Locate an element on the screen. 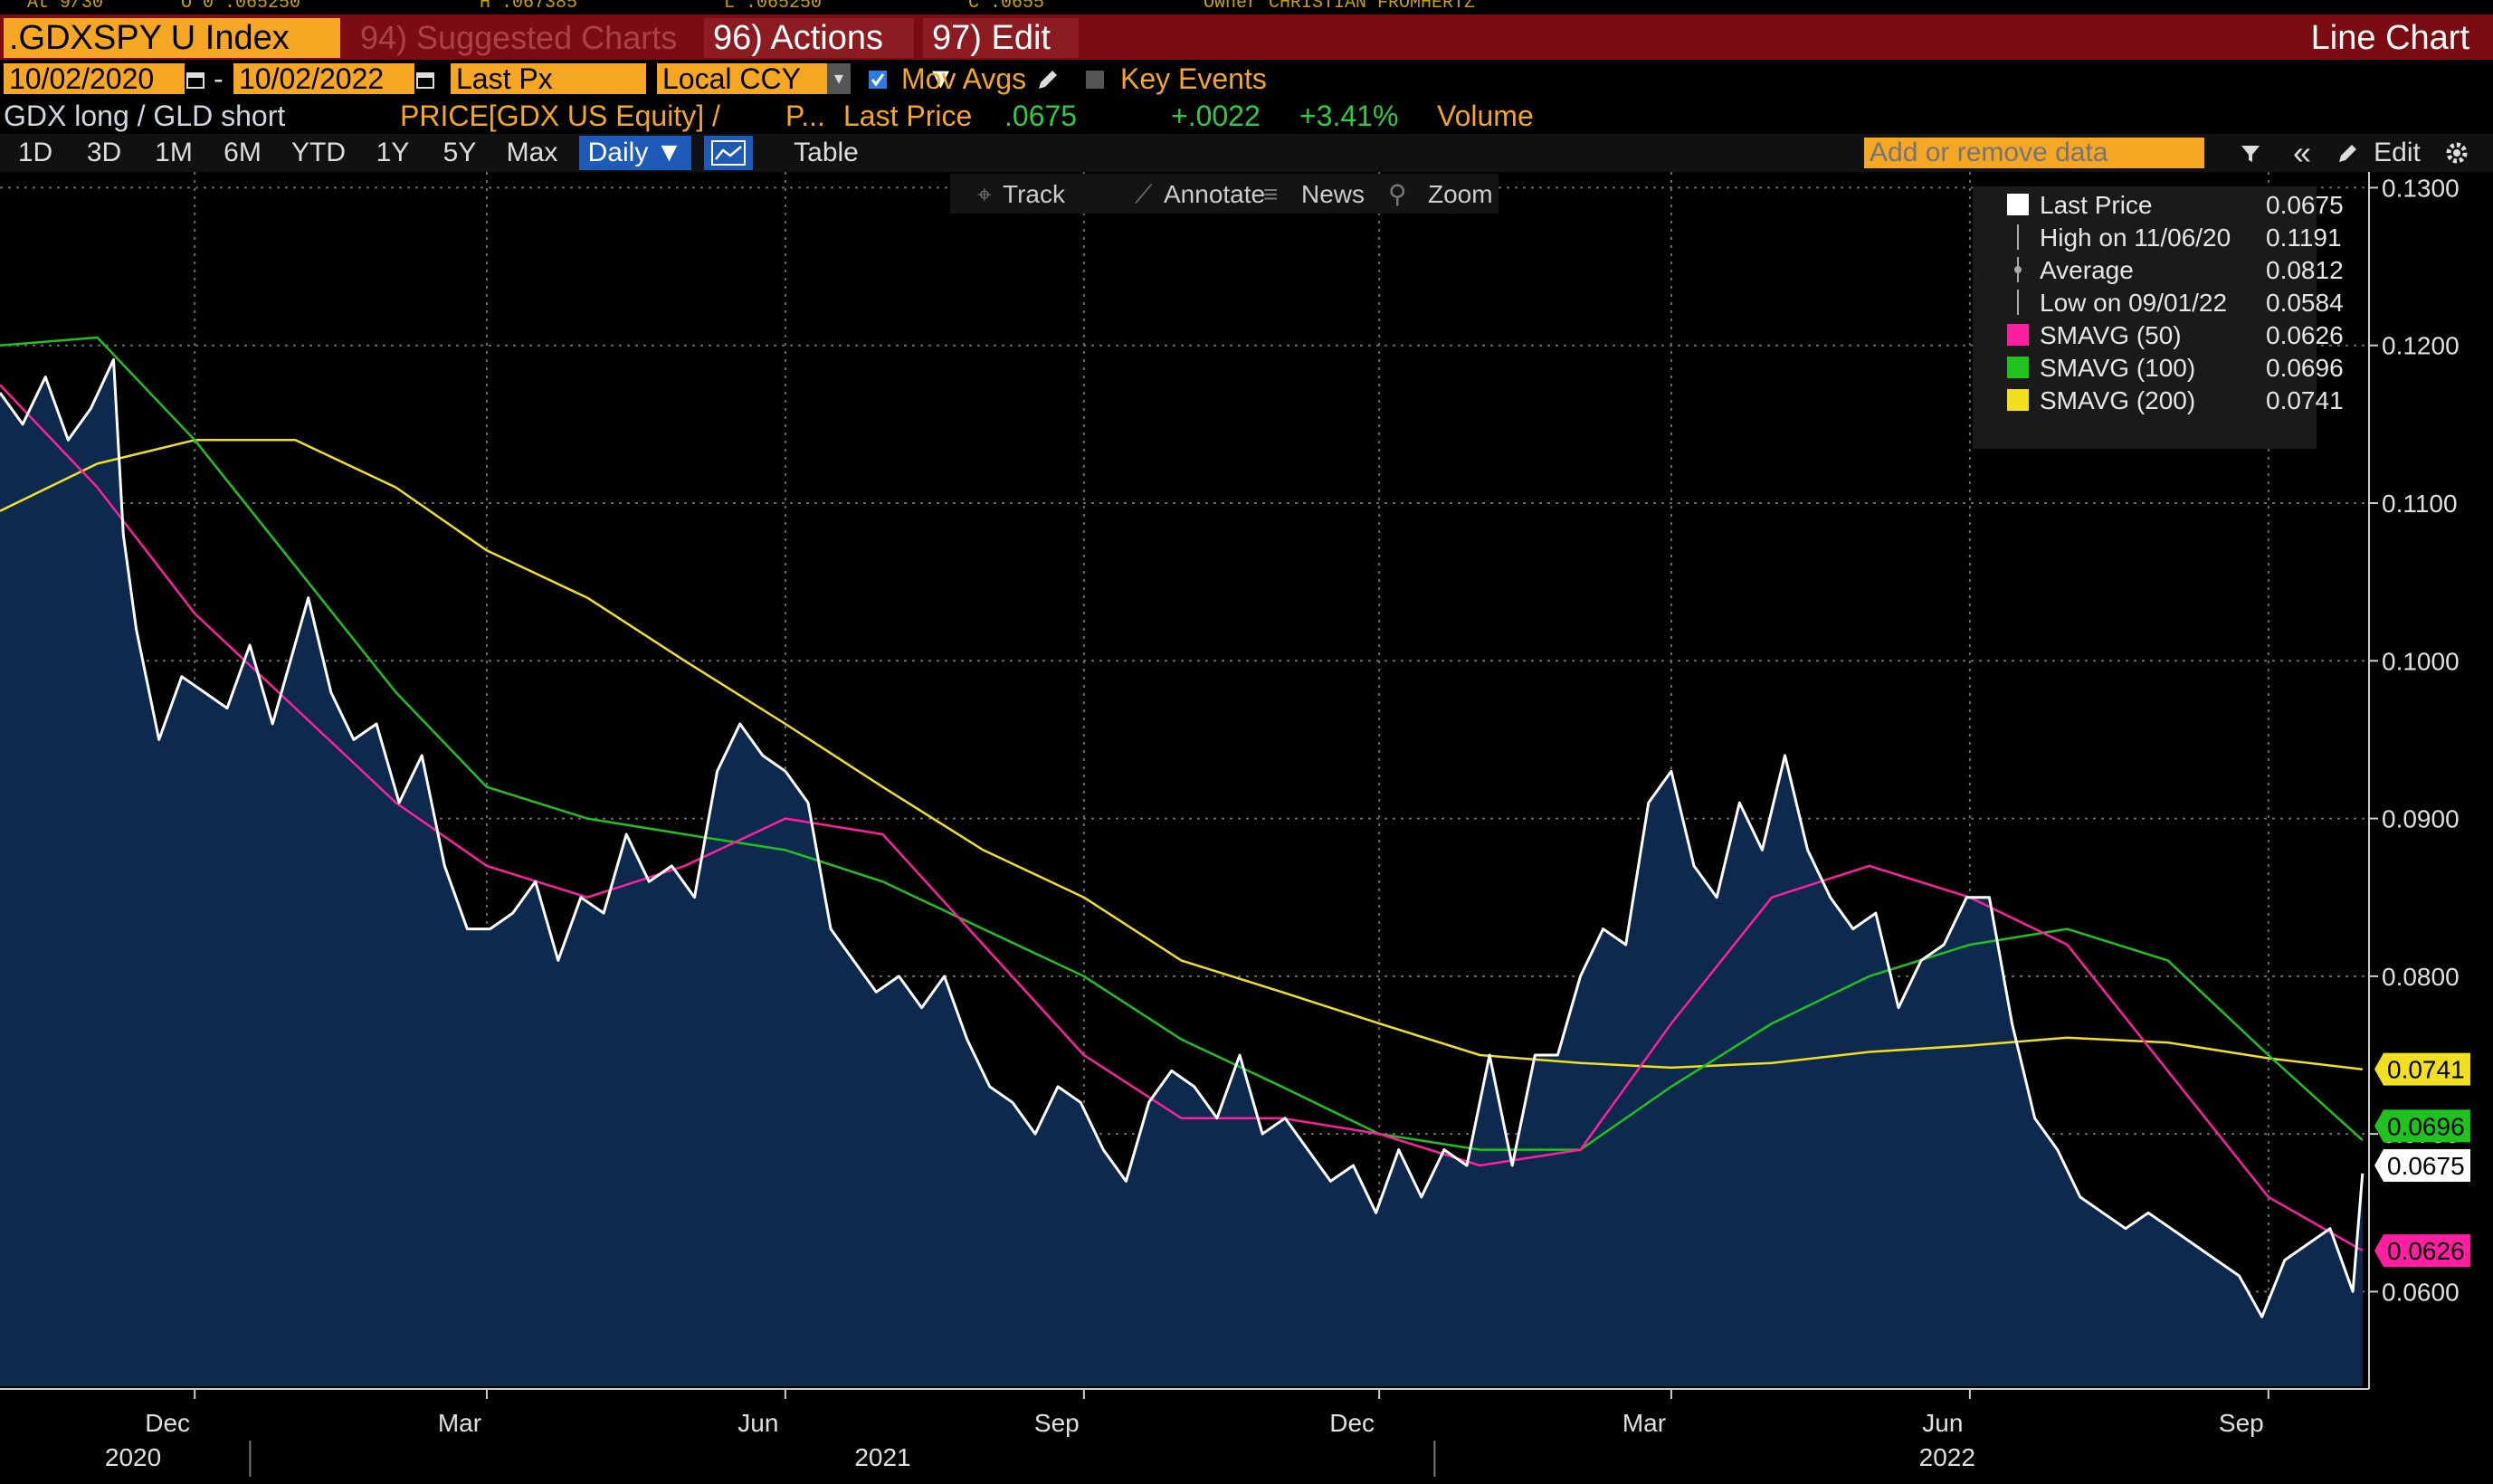 The image size is (2493, 1484). formula-text: PRICE[GDX US Equity] / is located at coordinates (560, 116).